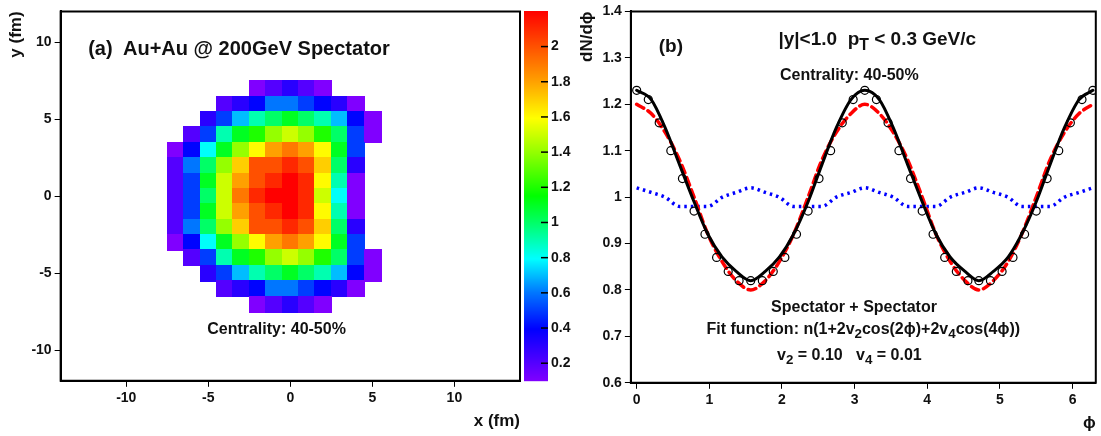 This screenshot has height=436, width=1101. What do you see at coordinates (612, 288) in the screenshot?
I see `y-tick-label: 0.8` at bounding box center [612, 288].